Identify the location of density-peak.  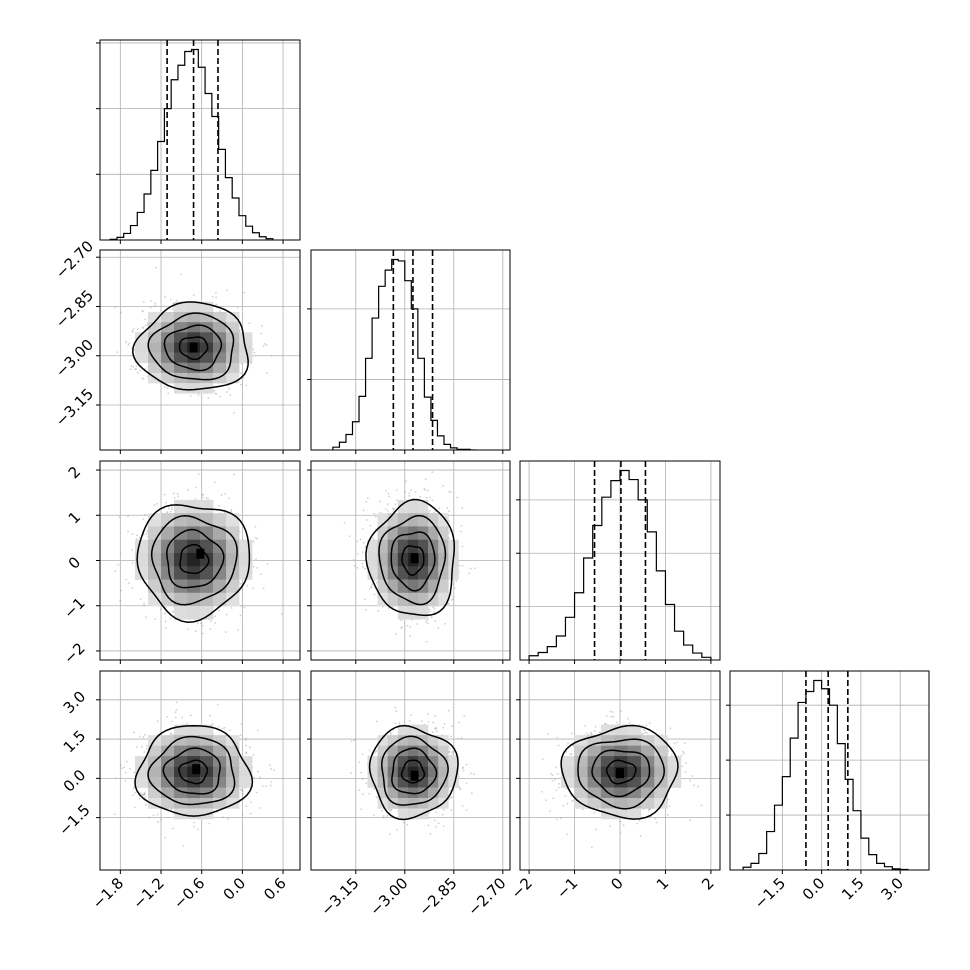
(196, 769).